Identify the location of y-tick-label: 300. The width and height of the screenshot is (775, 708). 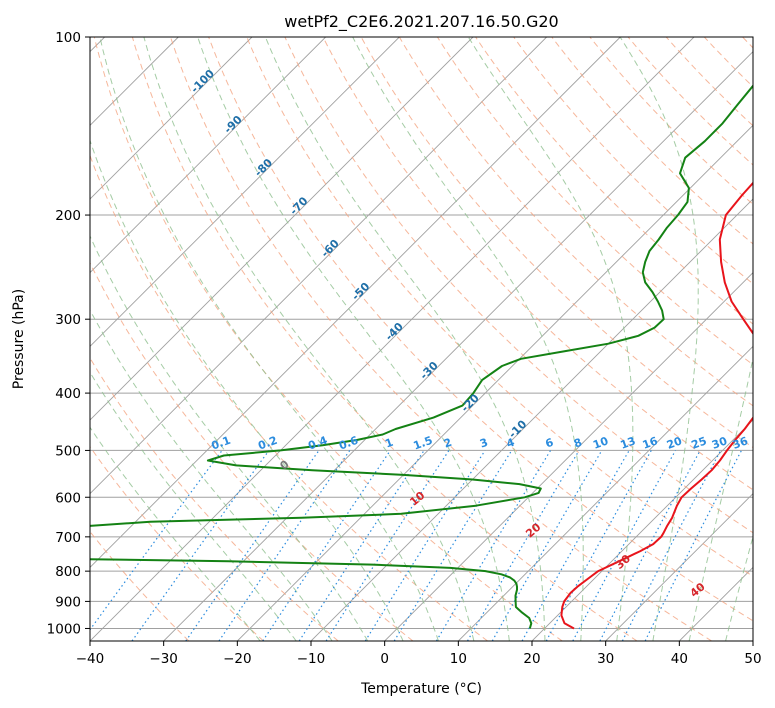
(68, 320).